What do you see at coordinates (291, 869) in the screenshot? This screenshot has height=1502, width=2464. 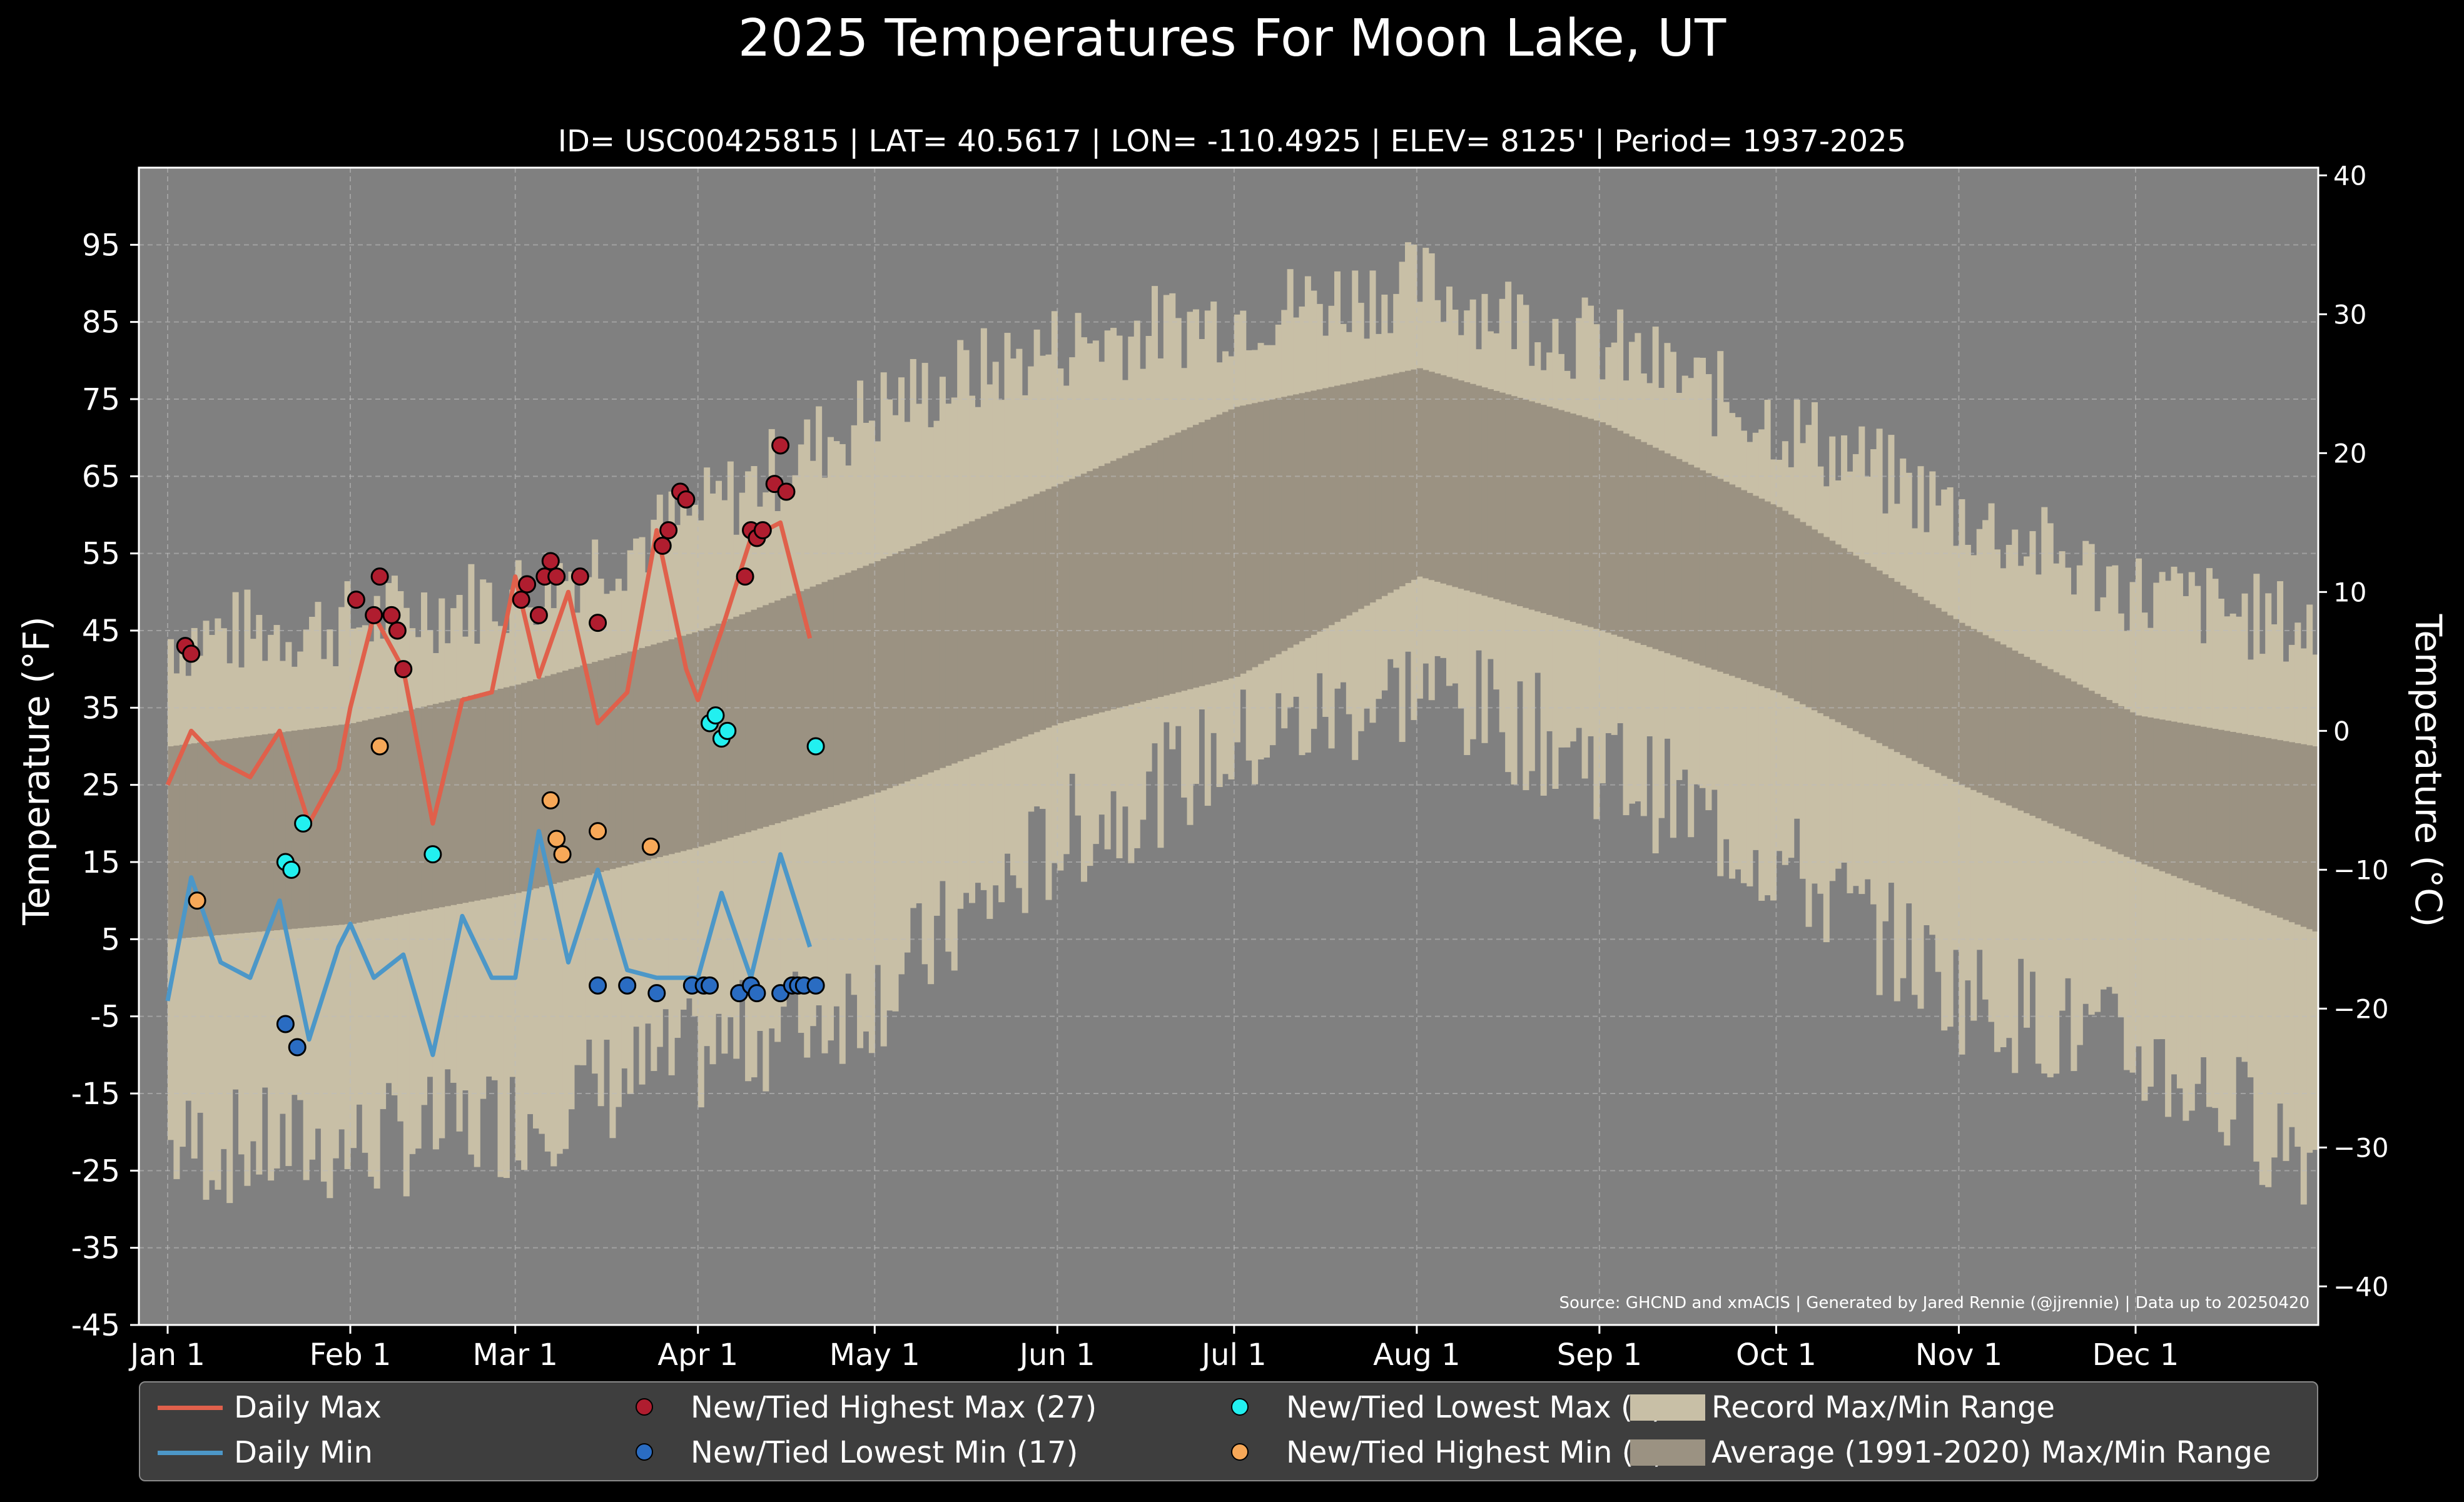 I see `lowest-max-marker` at bounding box center [291, 869].